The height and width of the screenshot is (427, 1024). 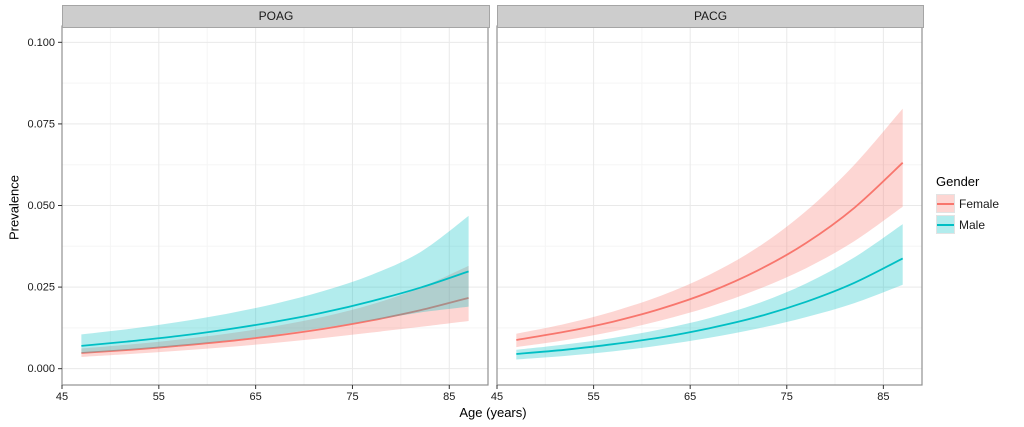 What do you see at coordinates (493, 412) in the screenshot?
I see `x-axis-title: Age (years)` at bounding box center [493, 412].